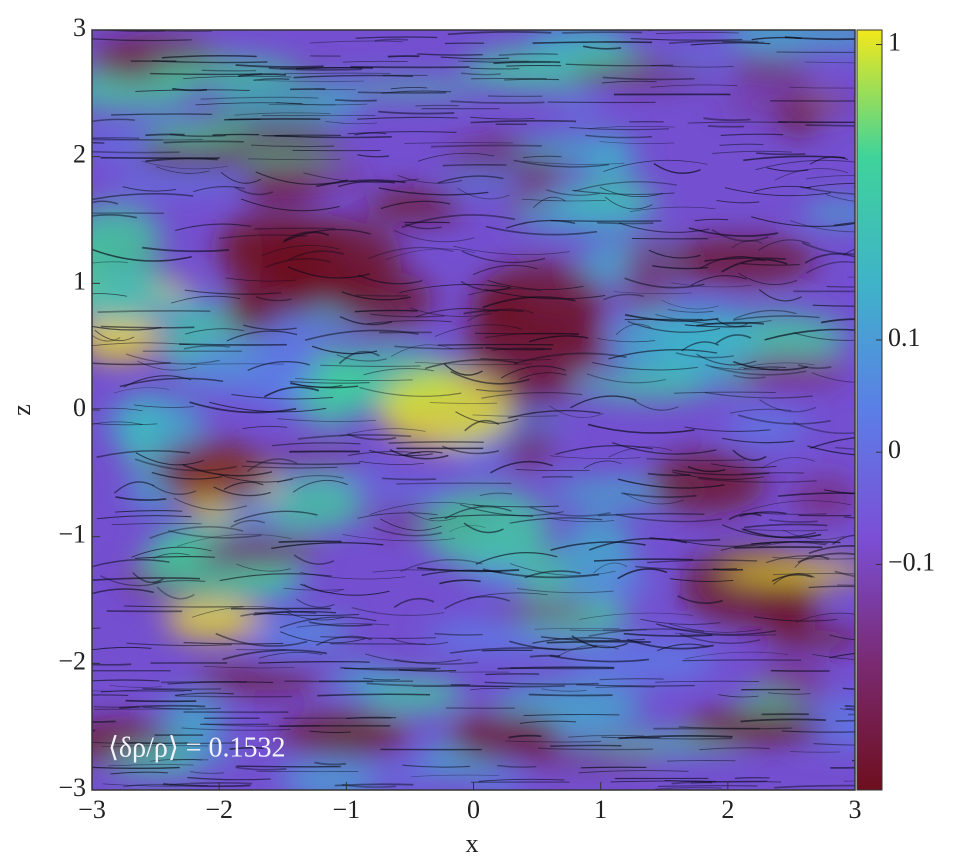 The width and height of the screenshot is (963, 859). Describe the element at coordinates (346, 809) in the screenshot. I see `x-tick-label: −1` at that location.